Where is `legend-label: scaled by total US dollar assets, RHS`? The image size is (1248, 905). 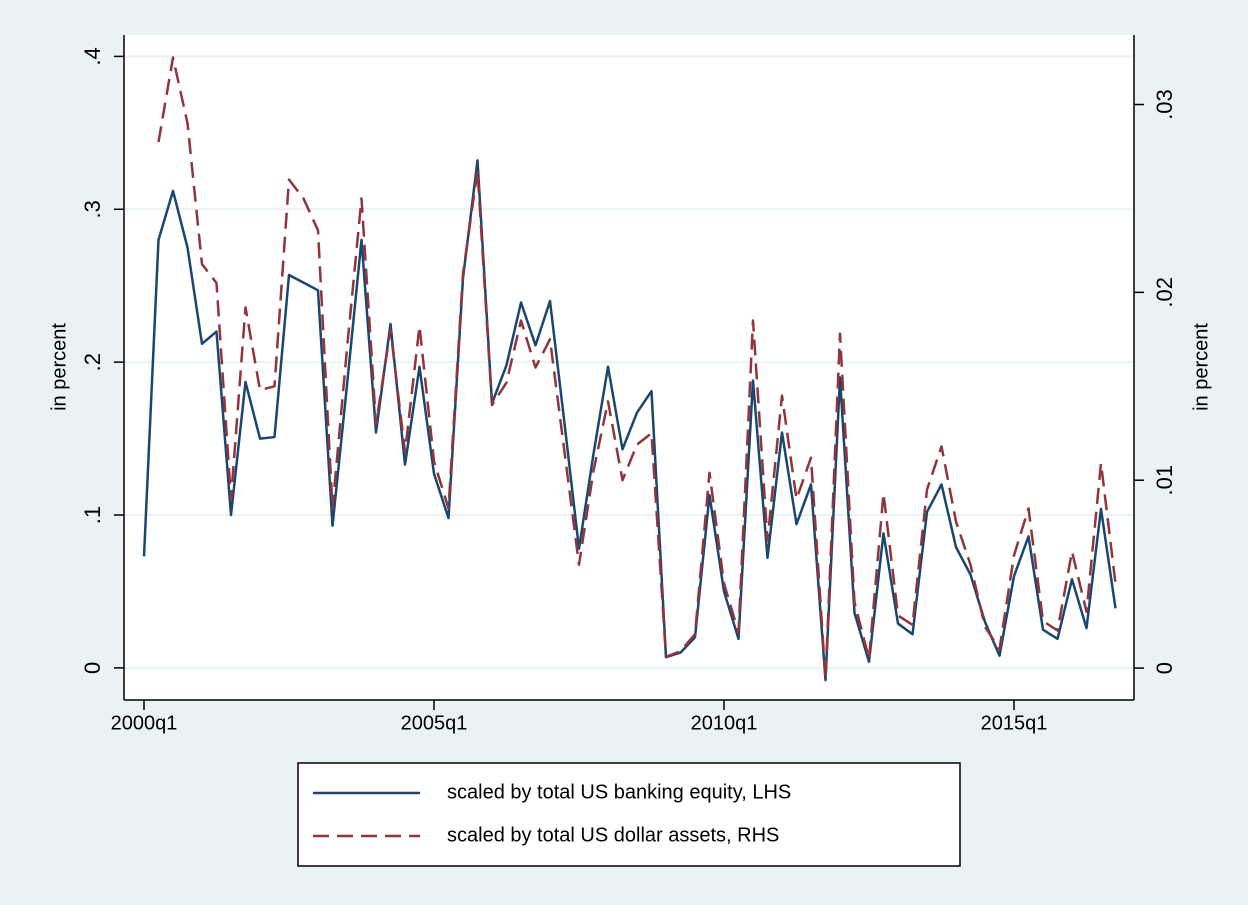 legend-label: scaled by total US dollar assets, RHS is located at coordinates (613, 835).